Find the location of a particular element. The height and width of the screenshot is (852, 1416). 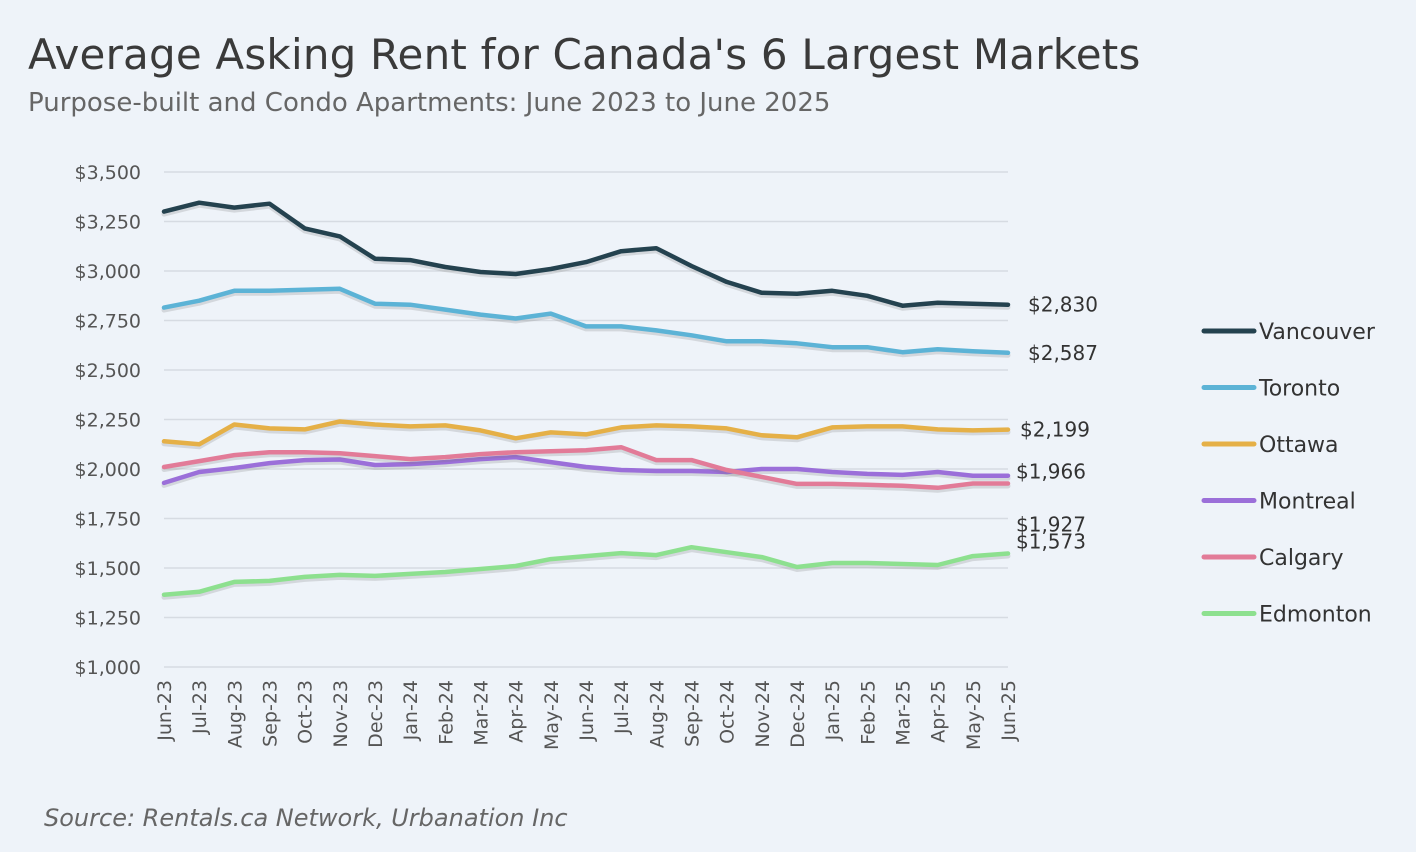

x-tick-label: Mar-25 is located at coordinates (904, 713).